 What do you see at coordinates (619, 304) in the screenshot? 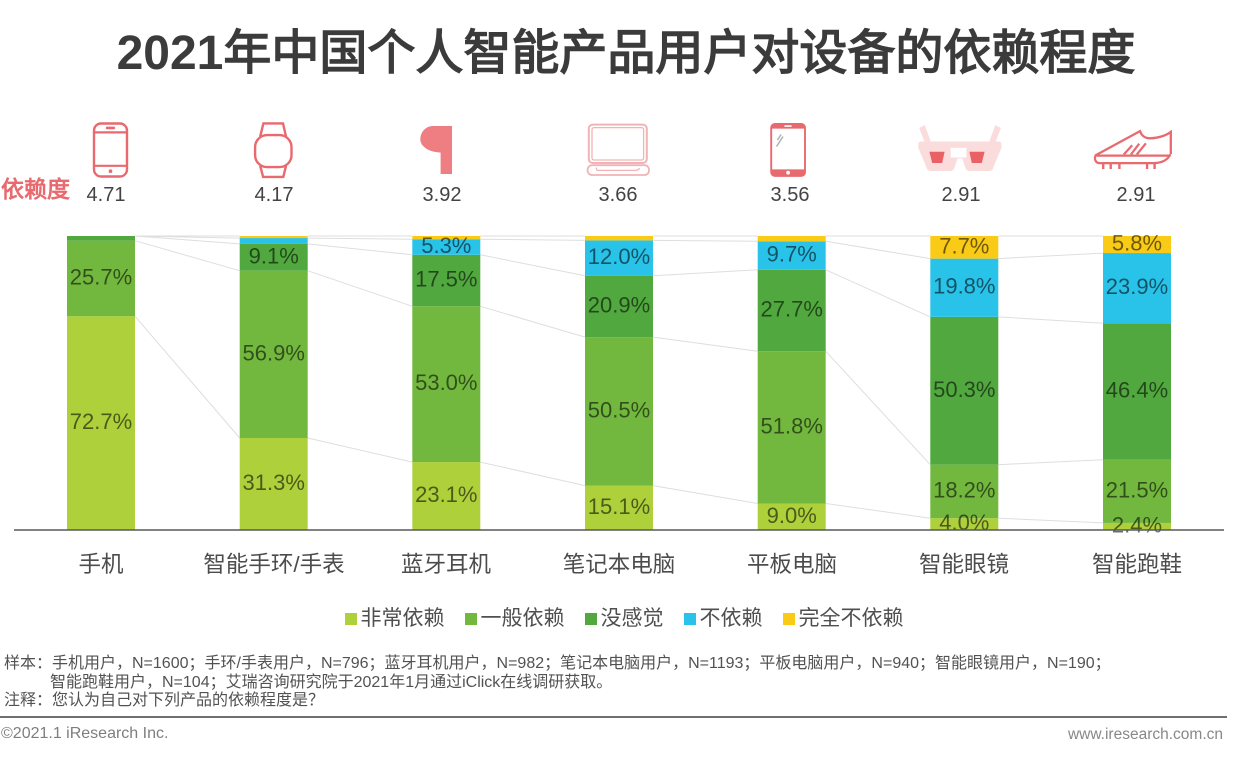
I see `svg-text: 20.9%` at bounding box center [619, 304].